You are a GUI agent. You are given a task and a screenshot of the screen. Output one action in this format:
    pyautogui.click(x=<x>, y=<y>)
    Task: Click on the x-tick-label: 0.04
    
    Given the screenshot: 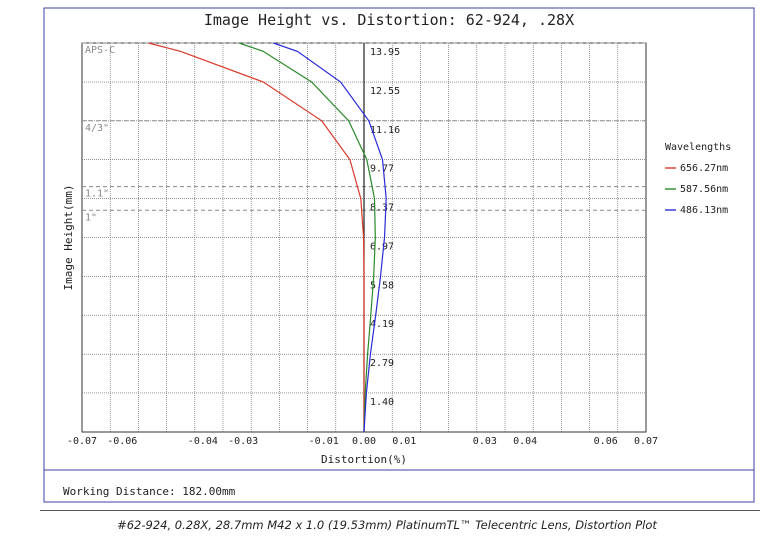 What is the action you would take?
    pyautogui.click(x=525, y=441)
    